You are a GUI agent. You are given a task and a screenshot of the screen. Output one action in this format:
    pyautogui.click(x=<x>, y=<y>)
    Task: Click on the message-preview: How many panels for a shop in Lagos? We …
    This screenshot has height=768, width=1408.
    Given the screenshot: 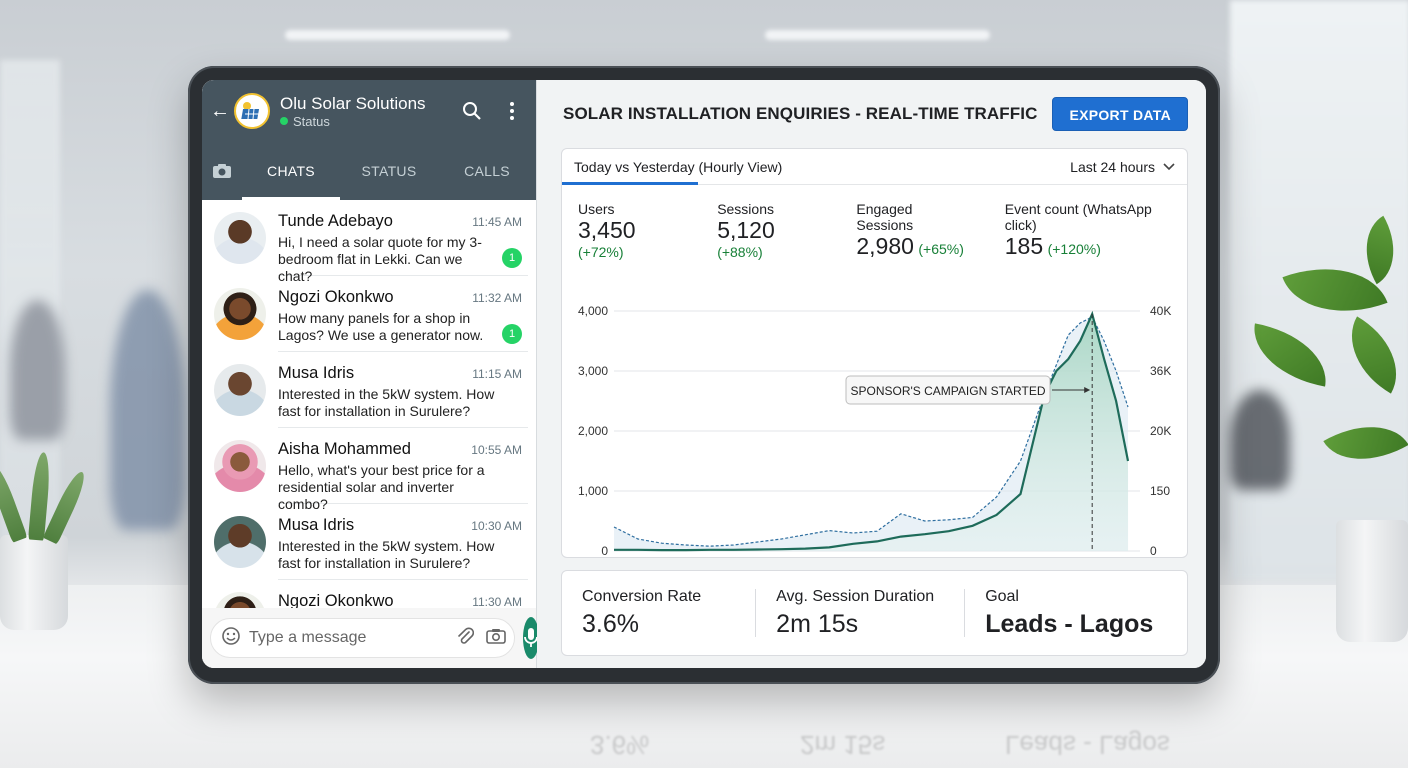 What is the action you would take?
    pyautogui.click(x=381, y=326)
    